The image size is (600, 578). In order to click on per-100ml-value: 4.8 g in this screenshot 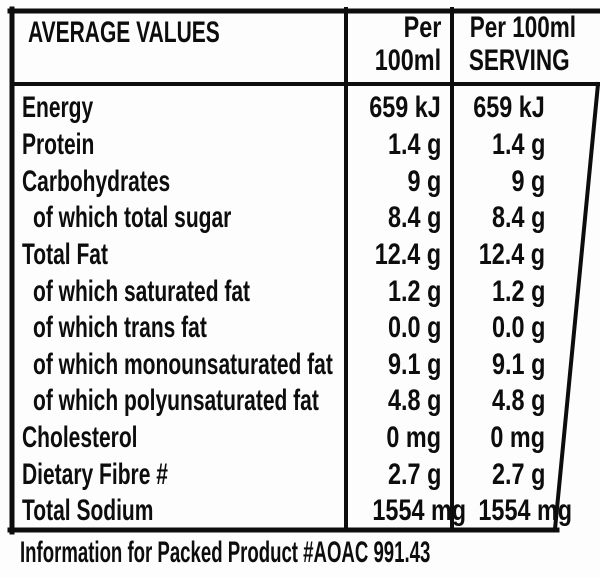, I will do `click(414, 401)`.